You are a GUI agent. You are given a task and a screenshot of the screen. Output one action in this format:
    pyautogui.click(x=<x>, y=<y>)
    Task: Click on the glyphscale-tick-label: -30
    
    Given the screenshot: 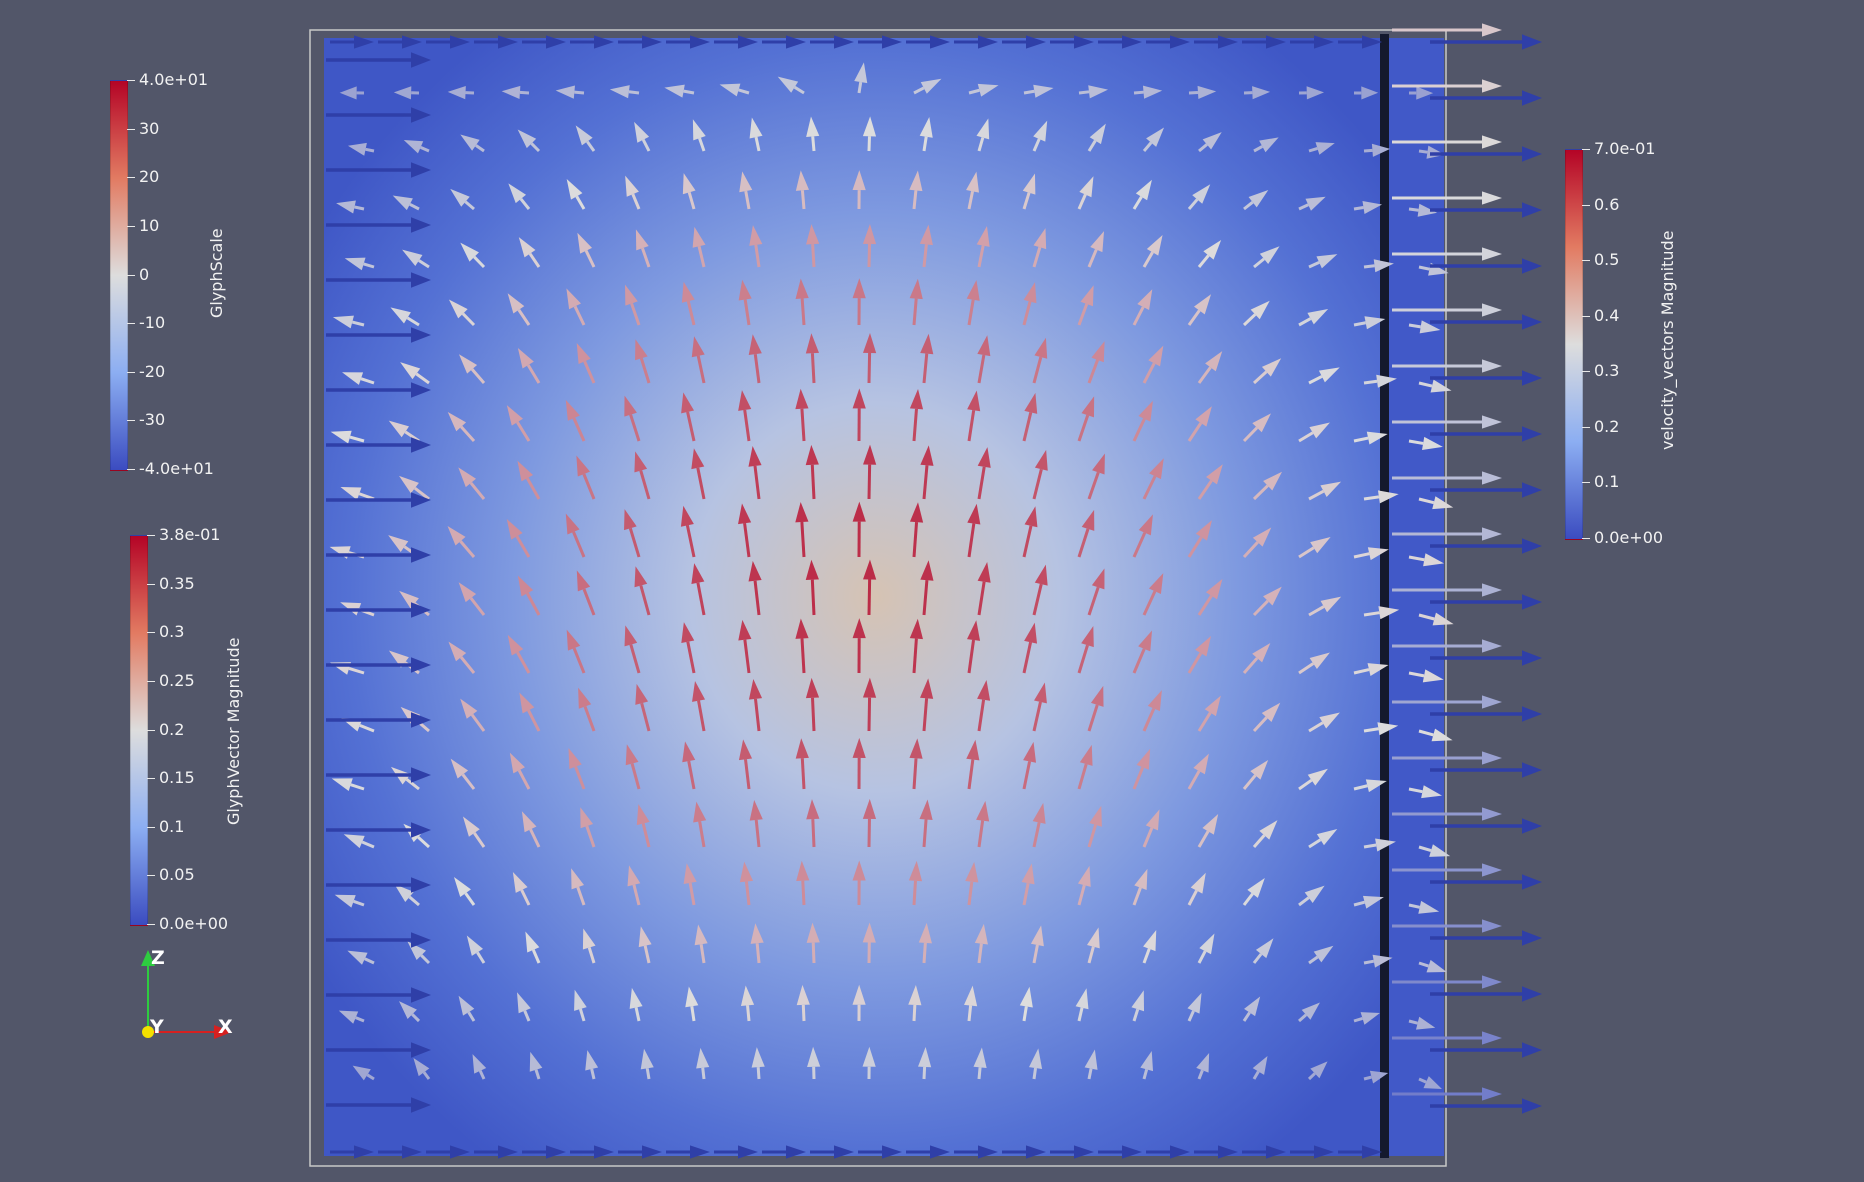 What is the action you would take?
    pyautogui.click(x=152, y=420)
    